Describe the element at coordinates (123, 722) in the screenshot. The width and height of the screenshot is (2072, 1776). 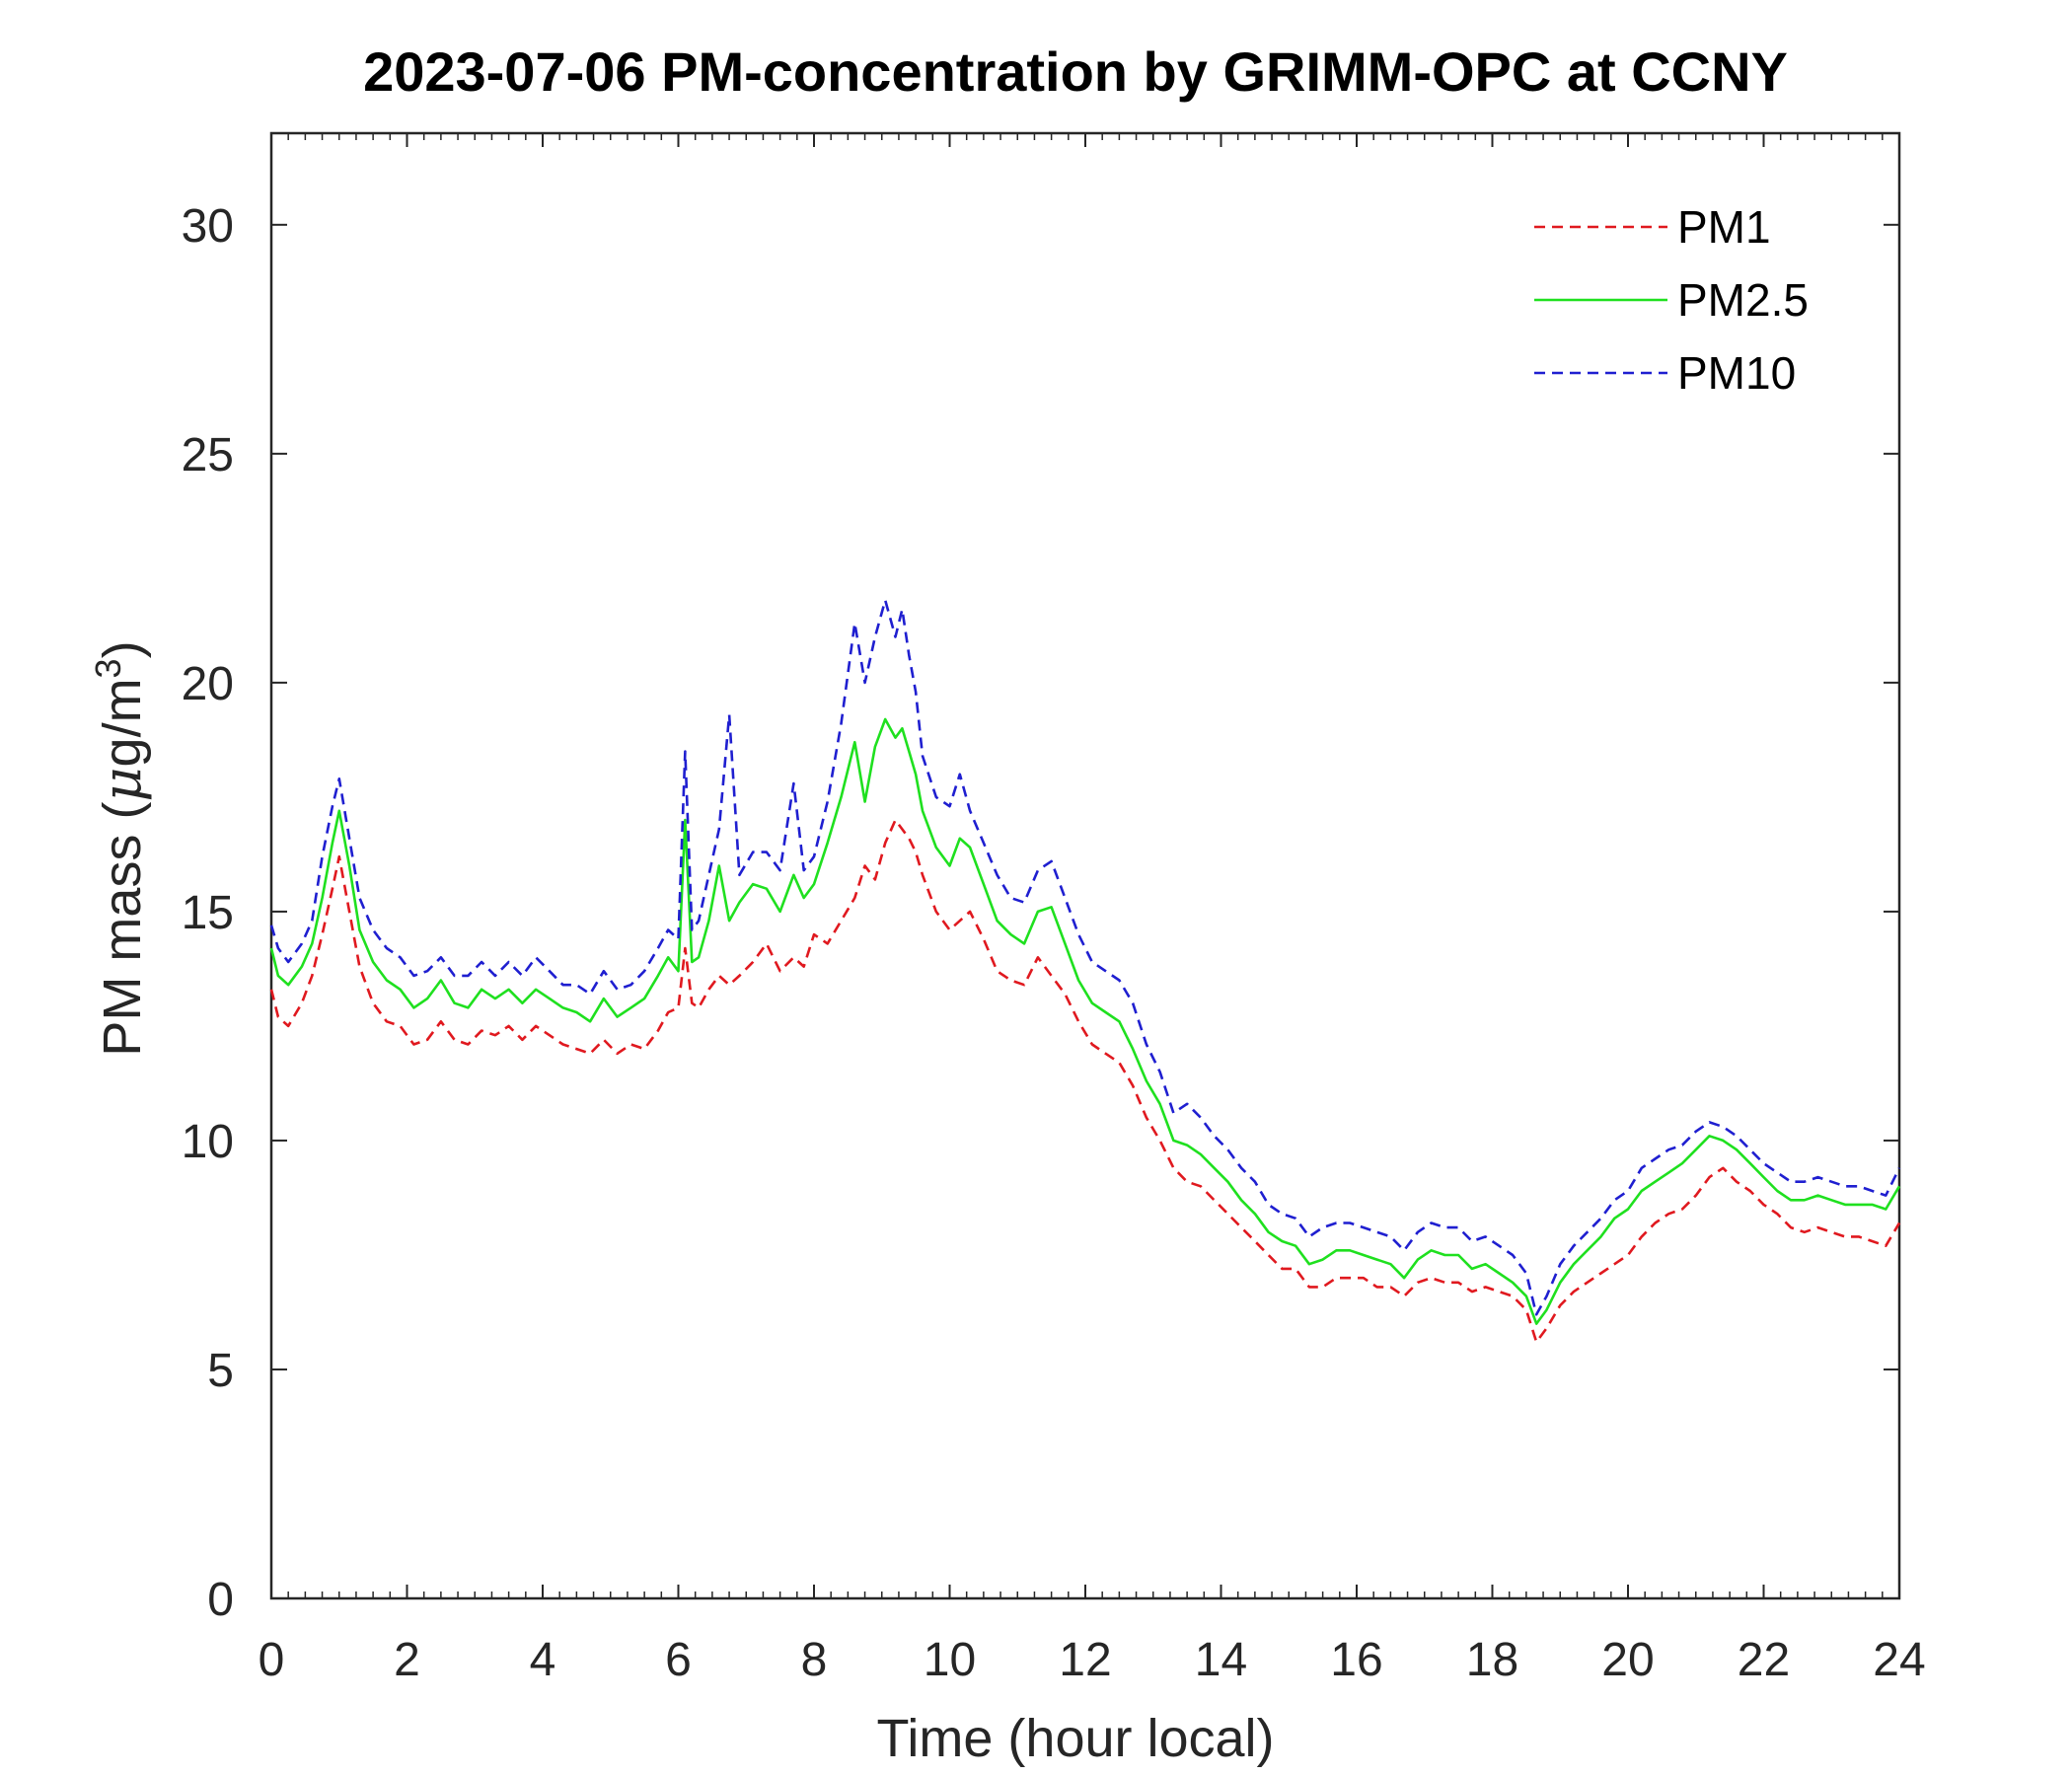
I see `y-axis-label-unit: g/m` at that location.